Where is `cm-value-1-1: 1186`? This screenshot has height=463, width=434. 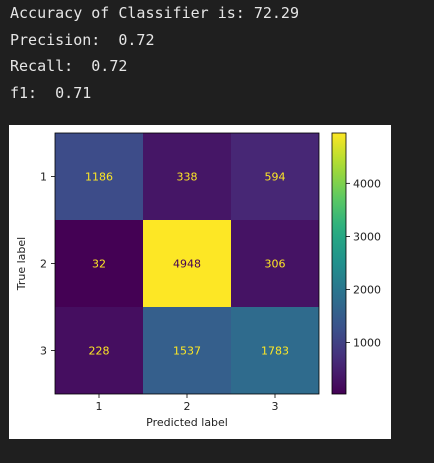
cm-value-1-1: 1186 is located at coordinates (99, 177).